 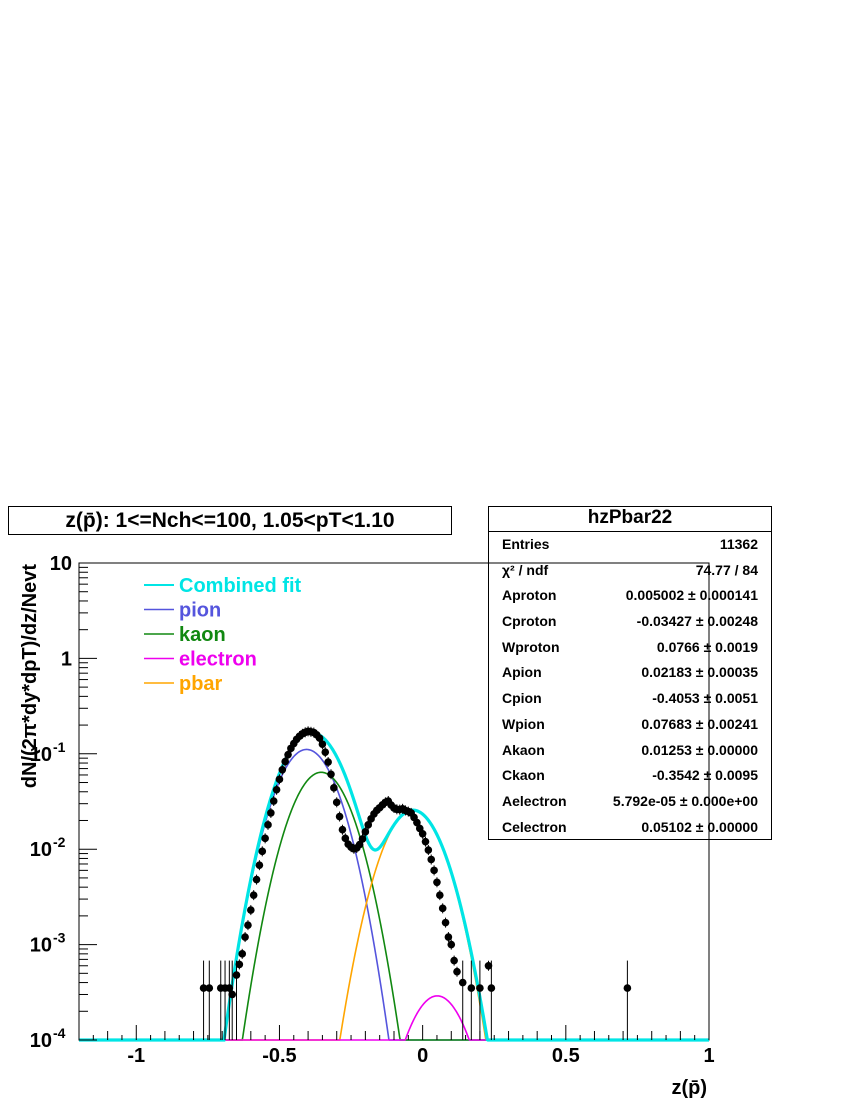 What do you see at coordinates (59, 747) in the screenshot?
I see `y-tick-label-exponent: -1` at bounding box center [59, 747].